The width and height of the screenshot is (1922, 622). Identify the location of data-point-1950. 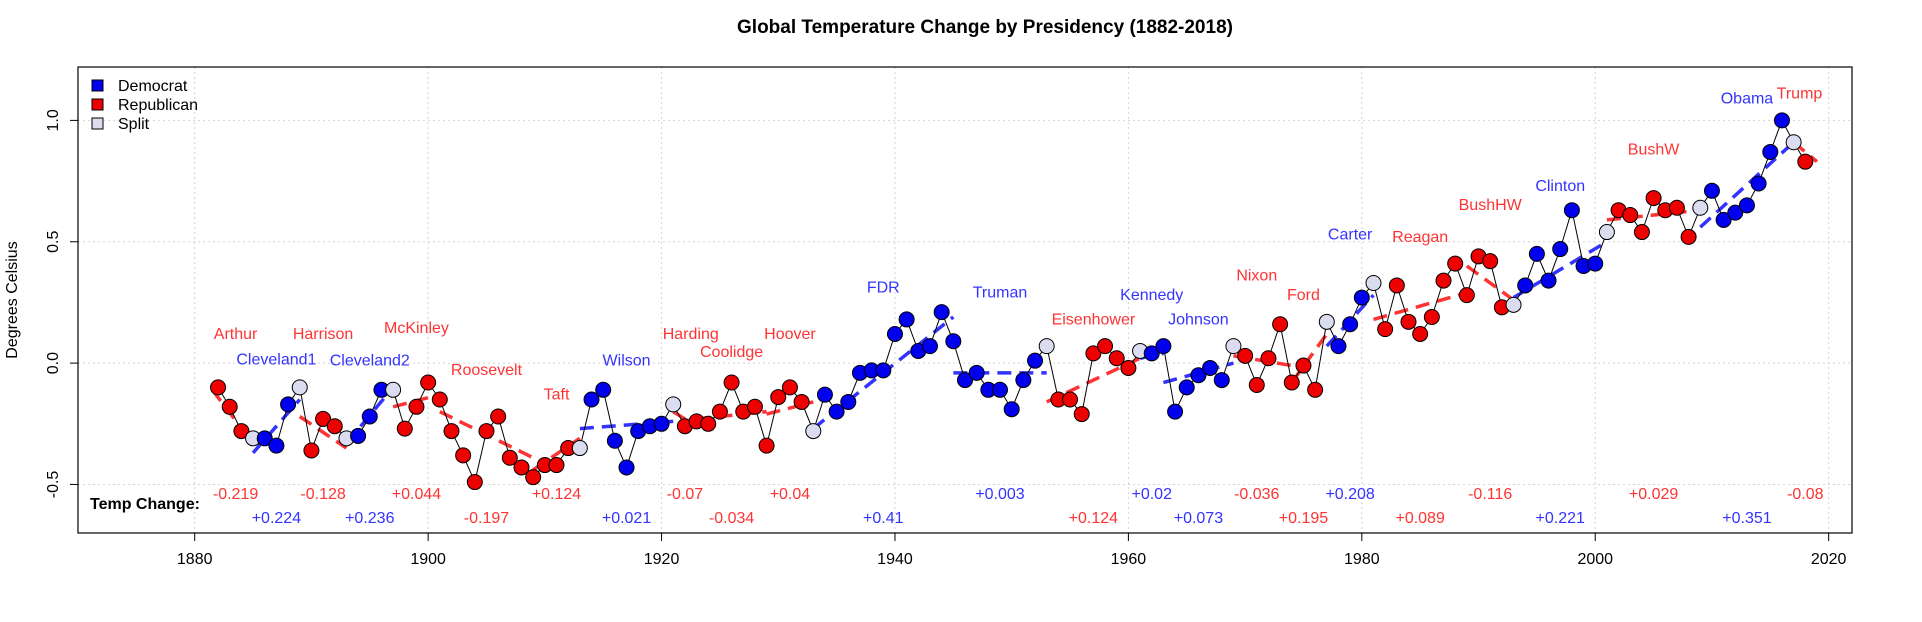
(1011, 409).